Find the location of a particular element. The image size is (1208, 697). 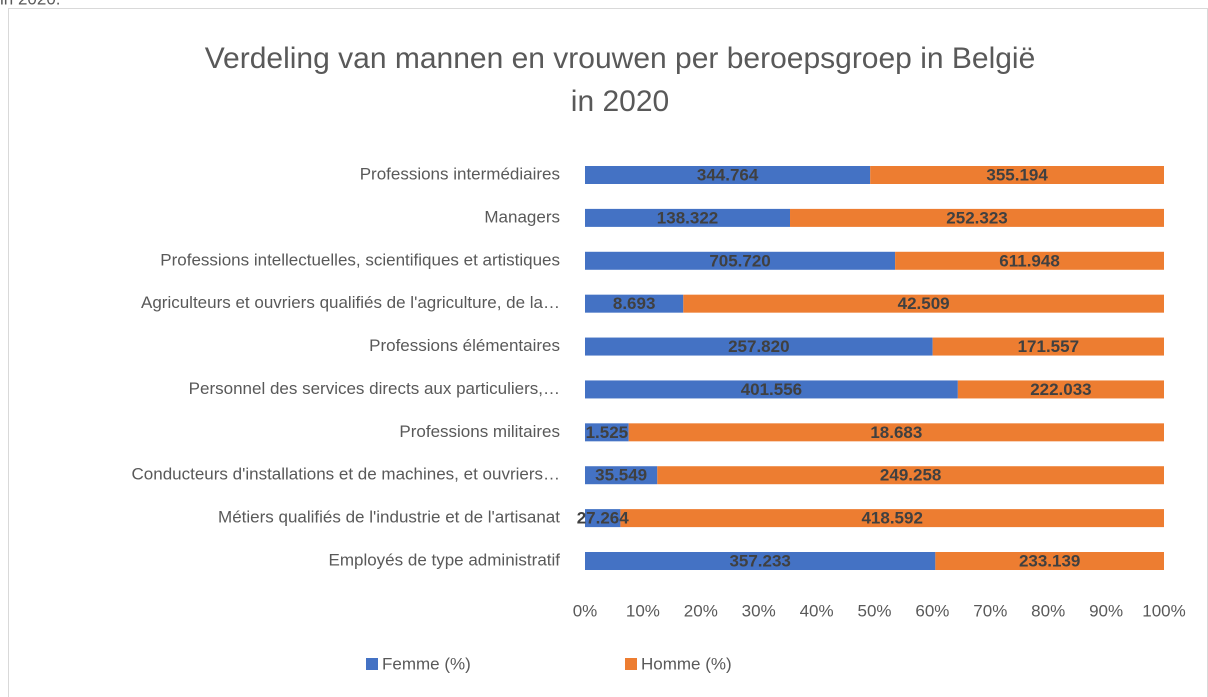

data-label: 355.194 is located at coordinates (1017, 174).